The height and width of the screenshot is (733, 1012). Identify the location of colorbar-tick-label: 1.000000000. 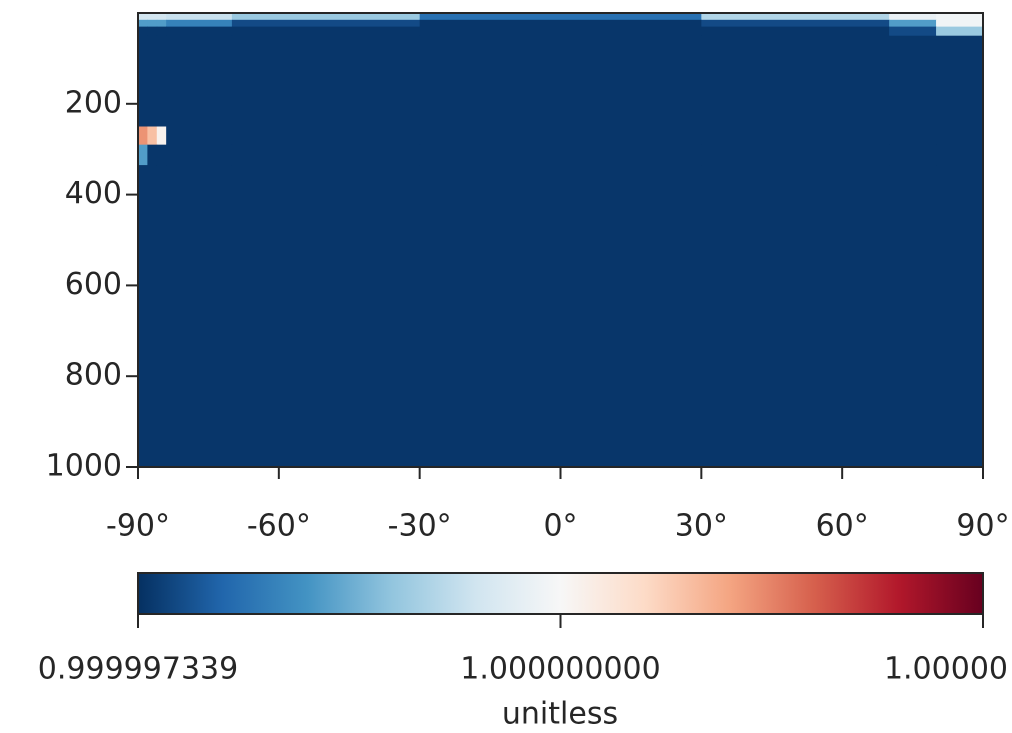
(560, 669).